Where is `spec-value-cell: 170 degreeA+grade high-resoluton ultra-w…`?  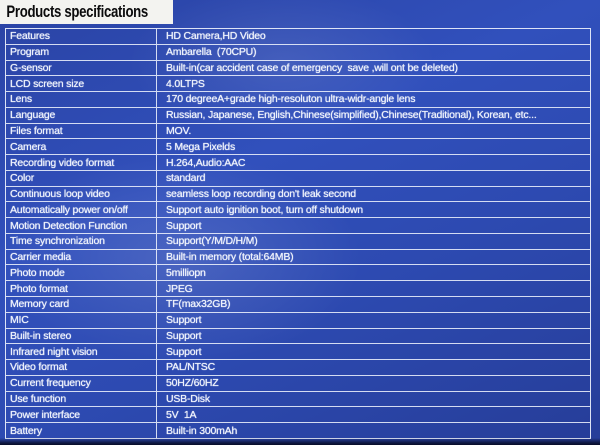
spec-value-cell: 170 degreeA+grade high-resoluton ultra-w… is located at coordinates (291, 99).